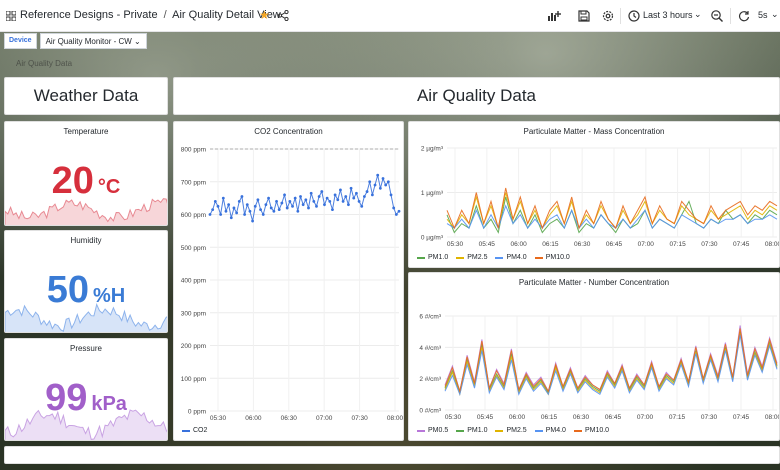  What do you see at coordinates (193, 182) in the screenshot?
I see `y-tick-label: 700 ppm` at bounding box center [193, 182].